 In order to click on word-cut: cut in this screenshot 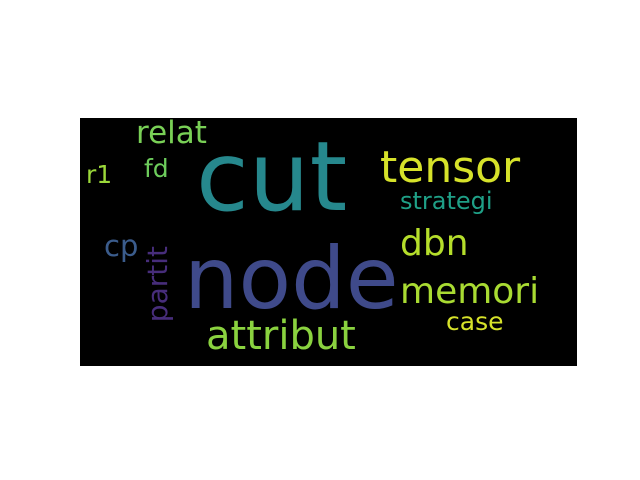, I will do `click(272, 177)`.